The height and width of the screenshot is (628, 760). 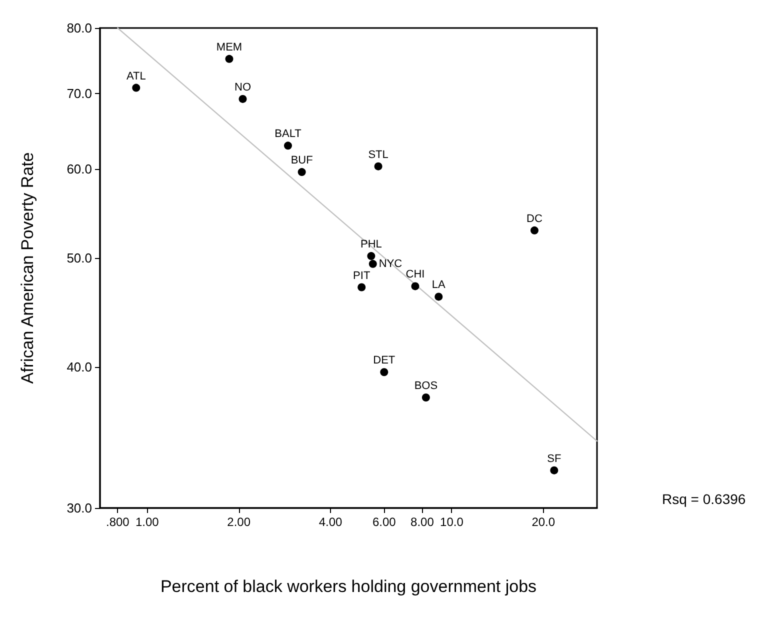 I want to click on y-tick-label: 30.0, so click(x=79, y=508).